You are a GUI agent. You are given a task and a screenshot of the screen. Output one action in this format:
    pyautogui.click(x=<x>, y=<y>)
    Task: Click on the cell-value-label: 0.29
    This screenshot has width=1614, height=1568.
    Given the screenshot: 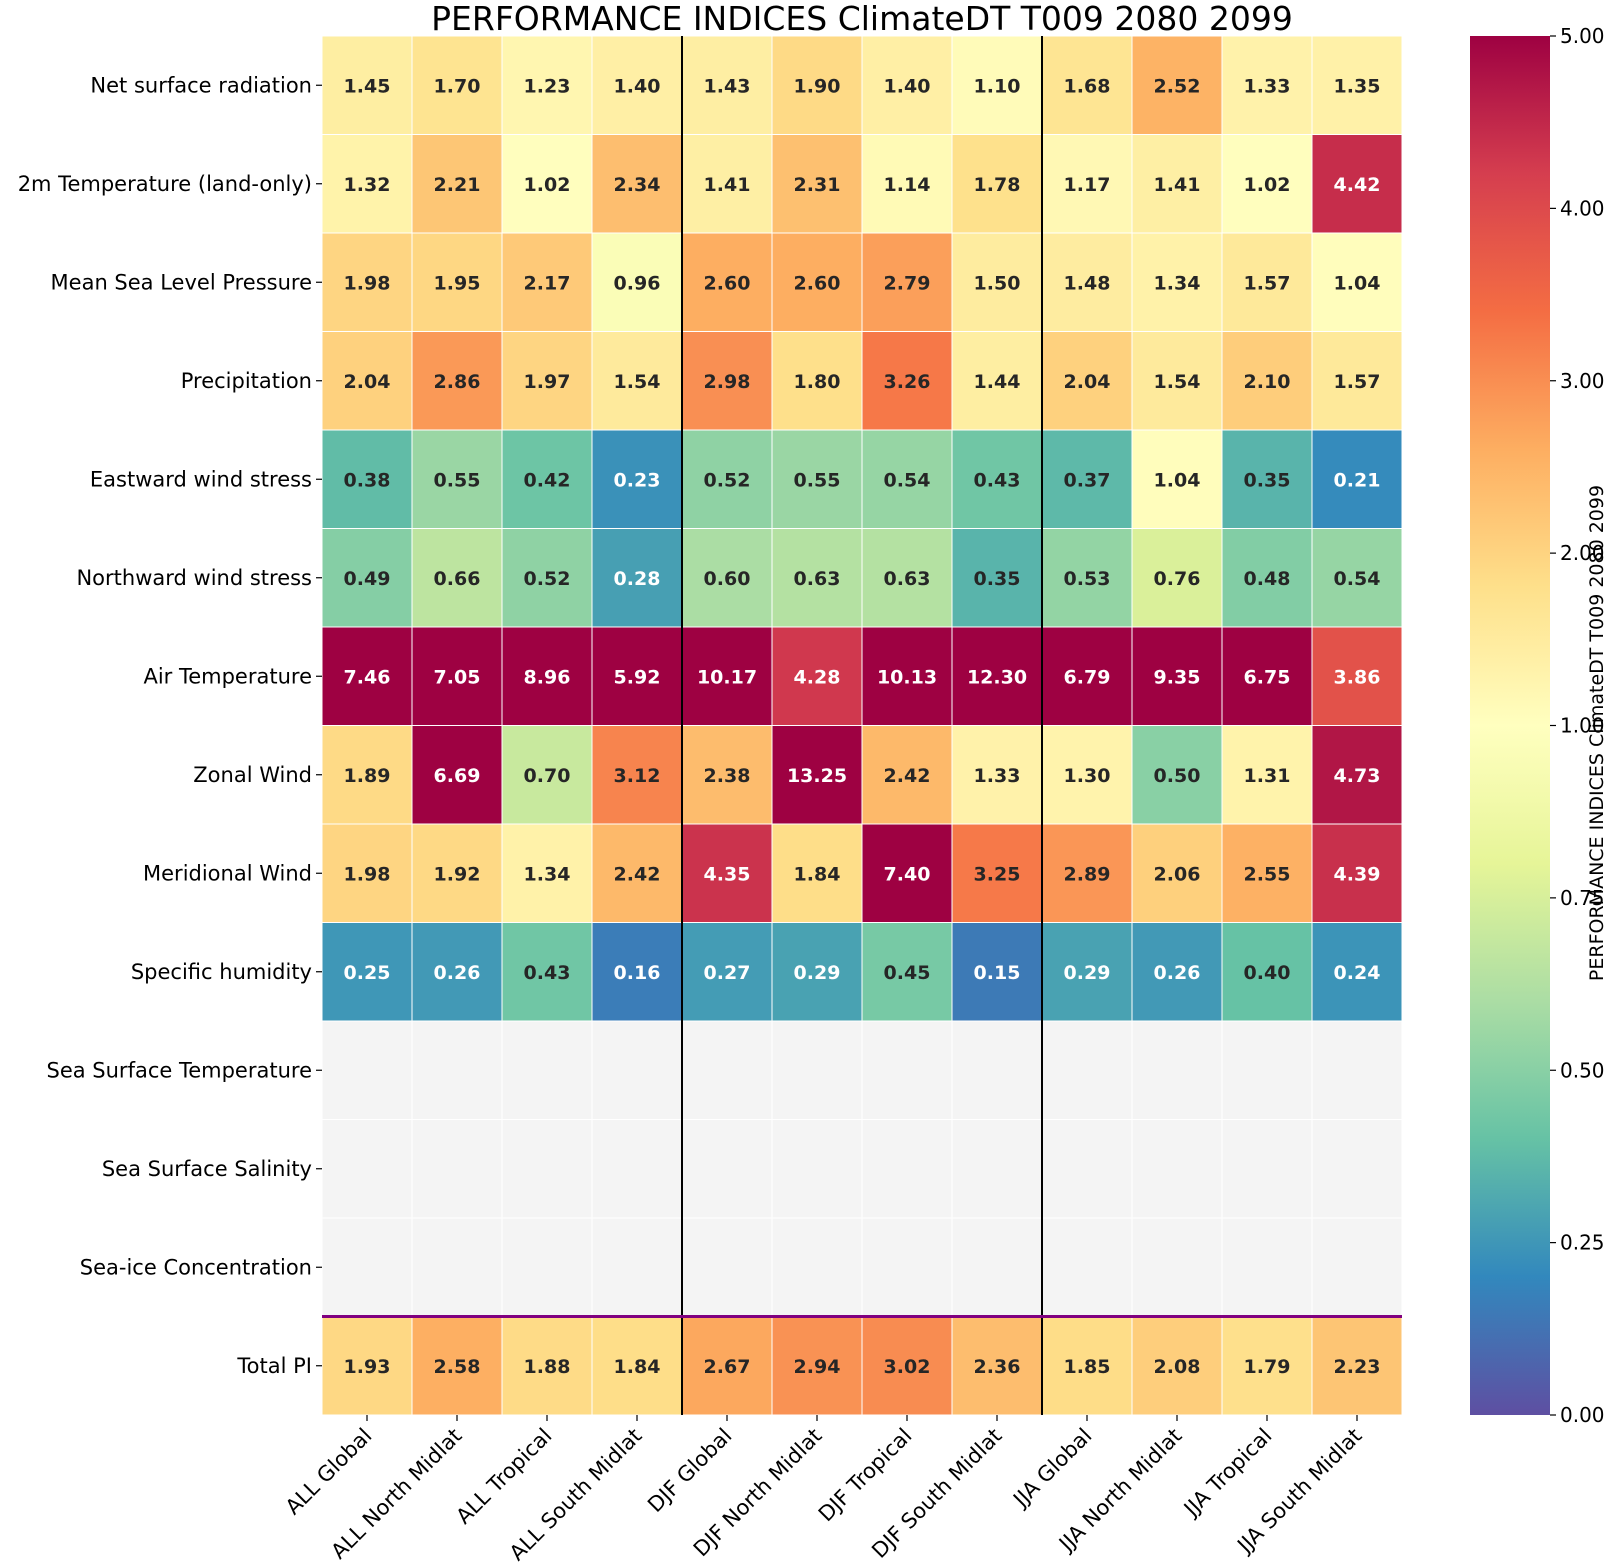 What is the action you would take?
    pyautogui.click(x=817, y=973)
    